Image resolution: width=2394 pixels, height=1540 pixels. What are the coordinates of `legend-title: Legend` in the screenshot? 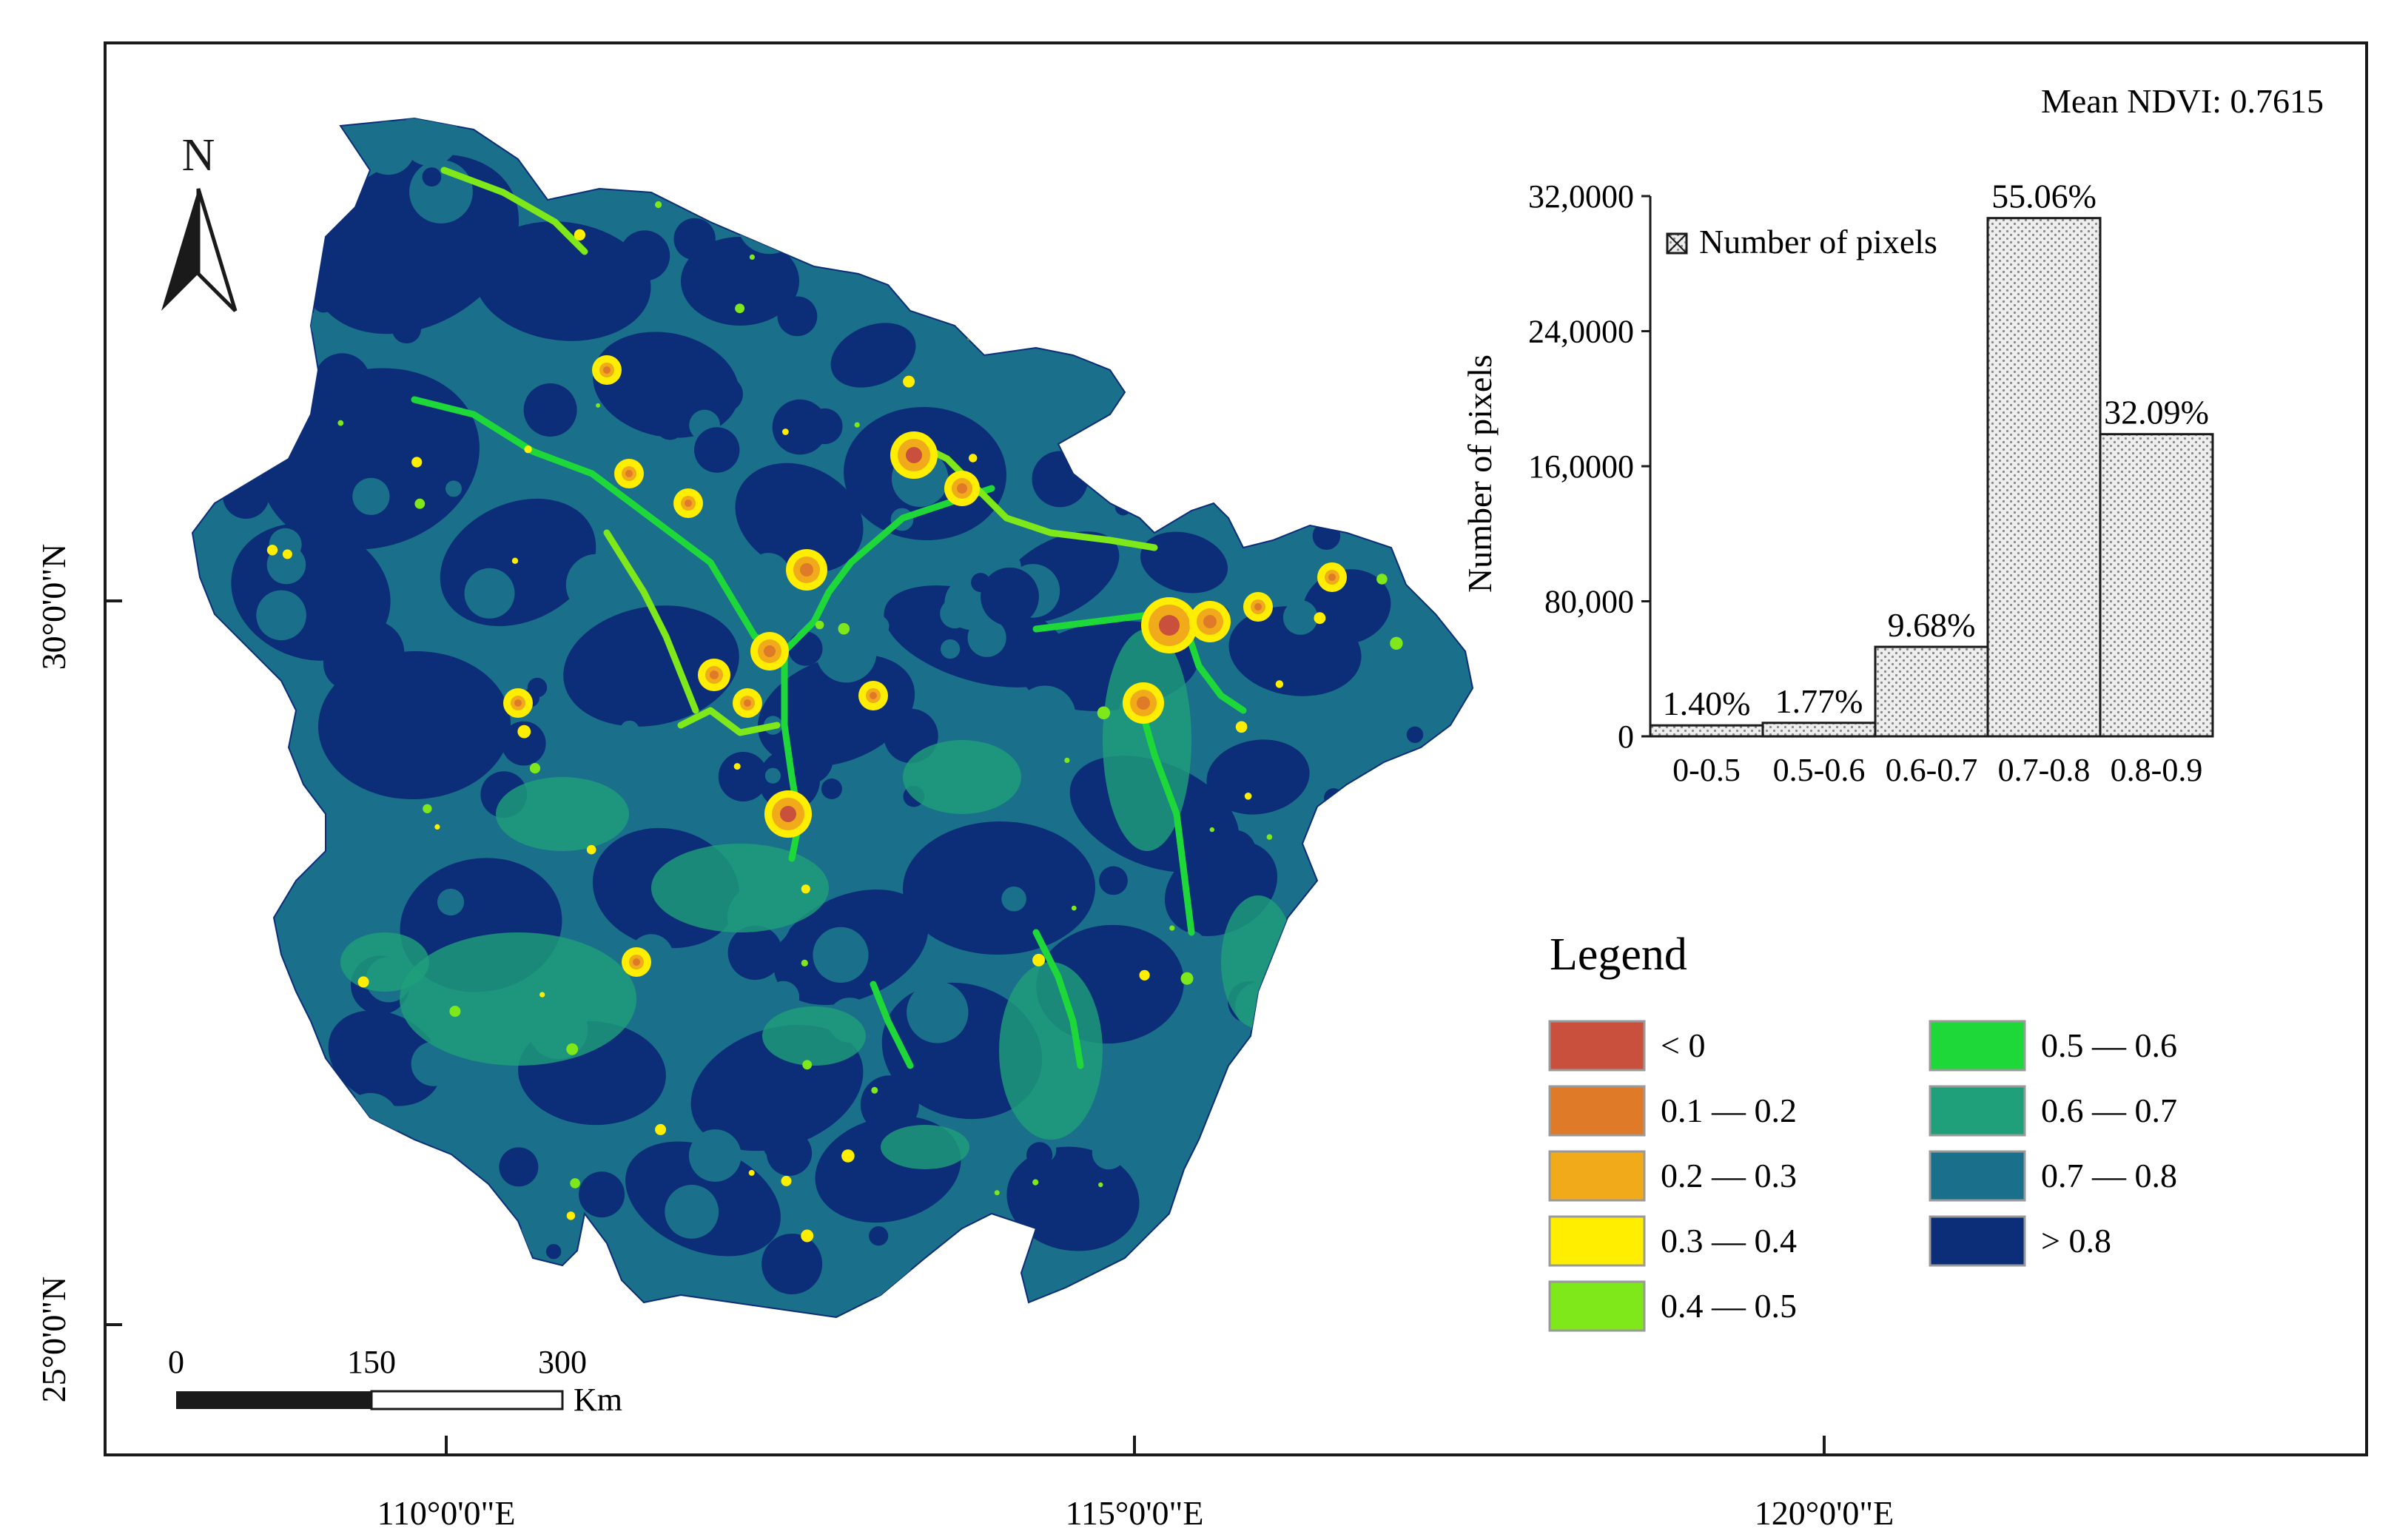 It's located at (1618, 954).